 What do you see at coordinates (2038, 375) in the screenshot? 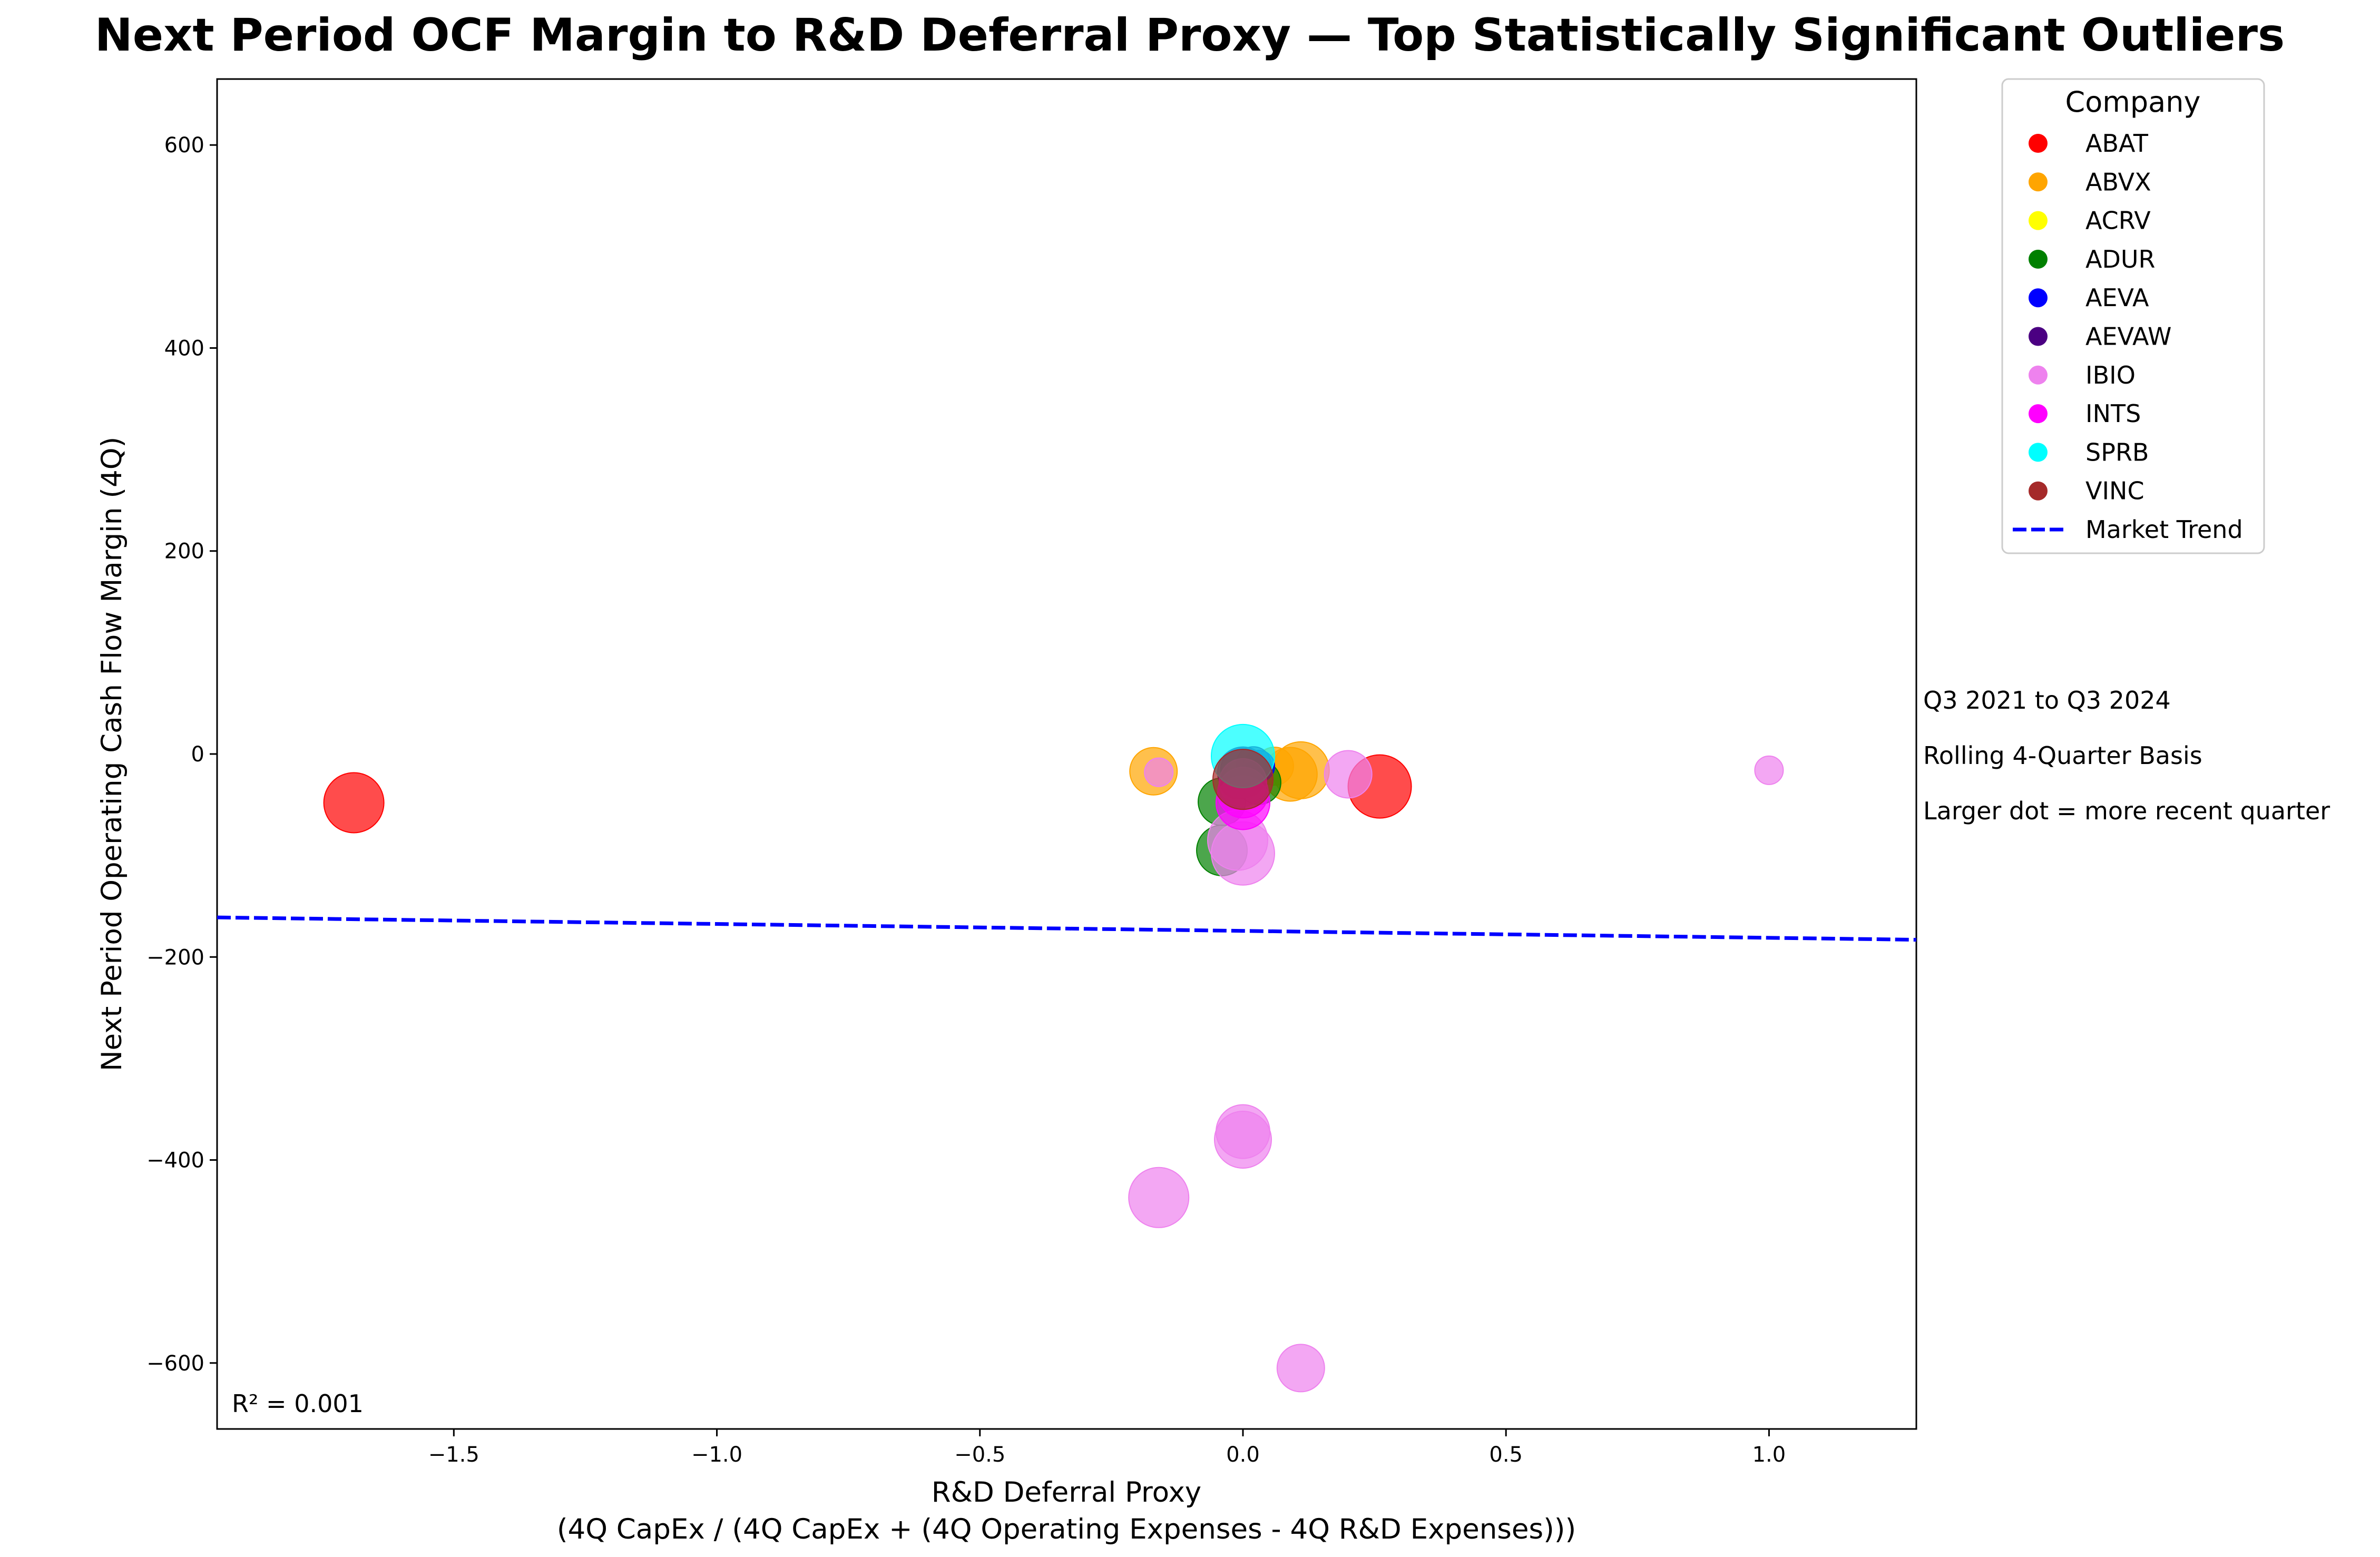
I see `legend-marker-ibio` at bounding box center [2038, 375].